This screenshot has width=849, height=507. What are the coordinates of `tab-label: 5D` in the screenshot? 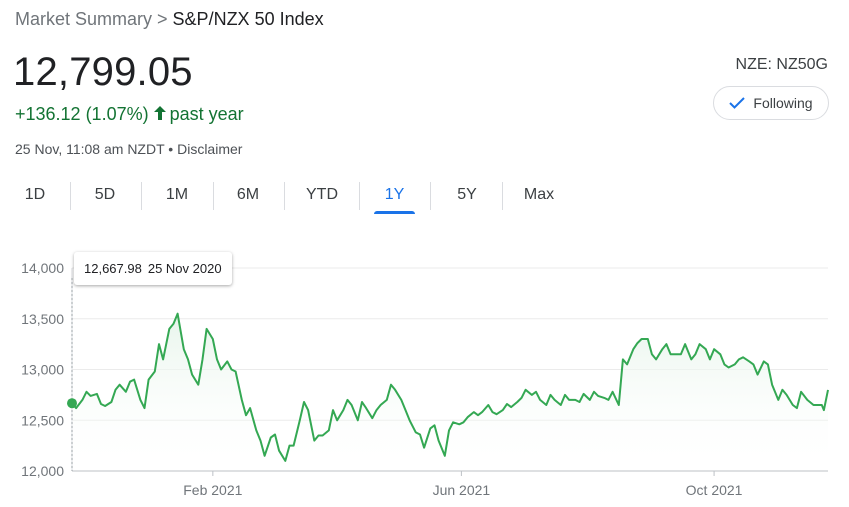 It's located at (105, 194).